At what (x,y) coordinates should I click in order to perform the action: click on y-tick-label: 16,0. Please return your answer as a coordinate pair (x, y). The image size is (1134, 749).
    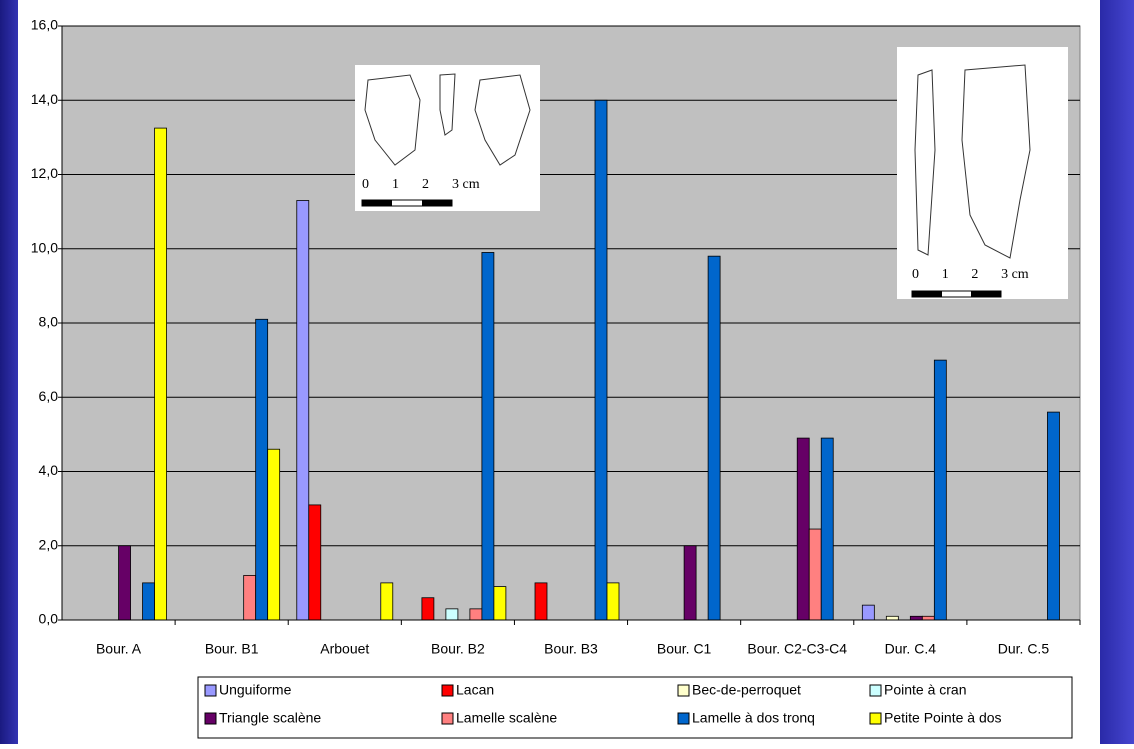
    Looking at the image, I should click on (44, 25).